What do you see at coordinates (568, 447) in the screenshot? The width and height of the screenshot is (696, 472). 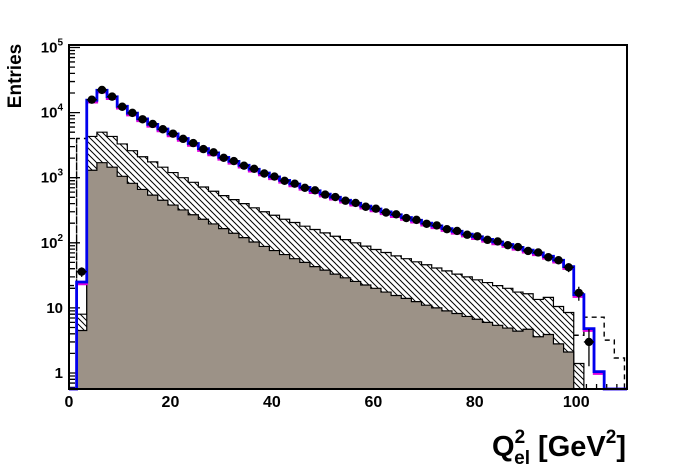 I see `x-title-mid: [GeV` at bounding box center [568, 447].